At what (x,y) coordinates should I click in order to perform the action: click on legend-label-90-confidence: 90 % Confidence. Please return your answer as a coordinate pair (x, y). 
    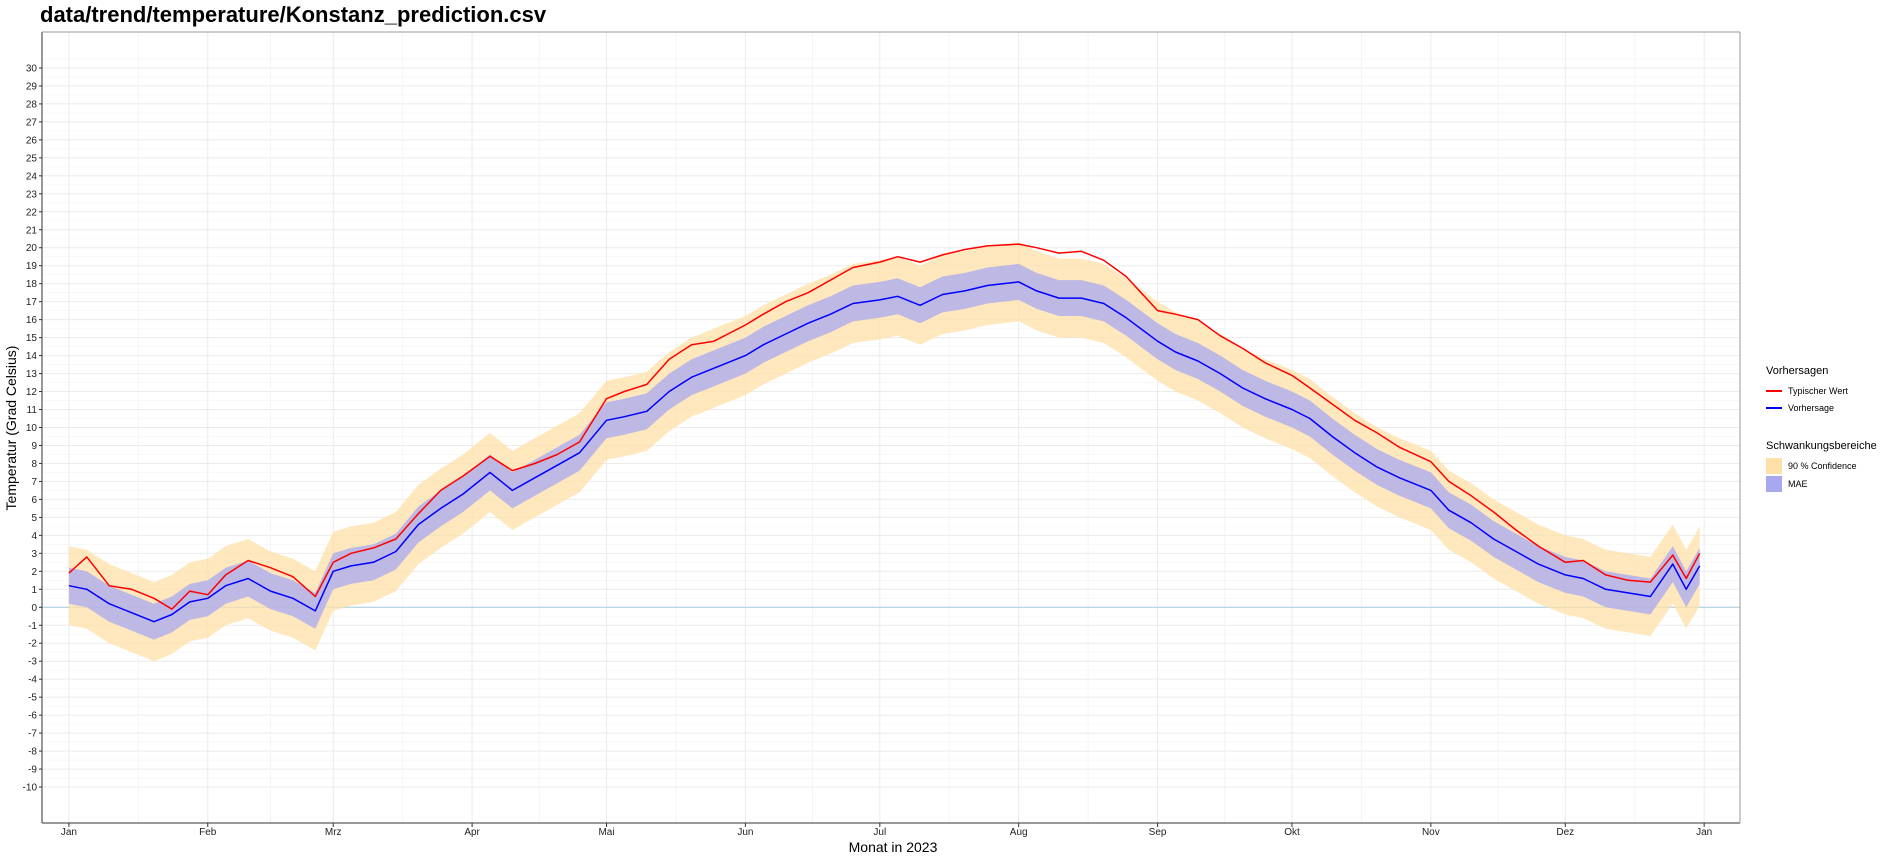
    Looking at the image, I should click on (1822, 466).